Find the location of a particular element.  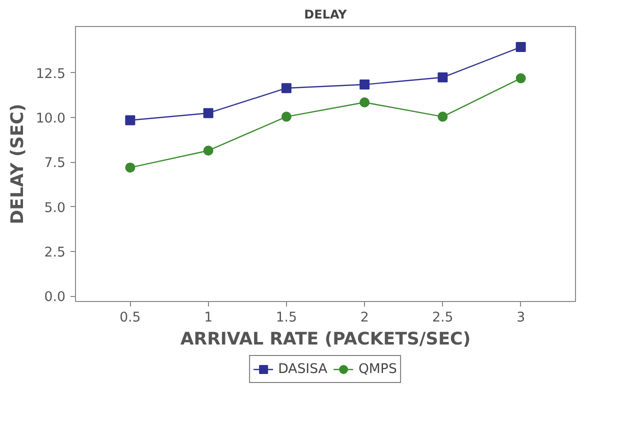

x-tick-label: 3 is located at coordinates (521, 318).